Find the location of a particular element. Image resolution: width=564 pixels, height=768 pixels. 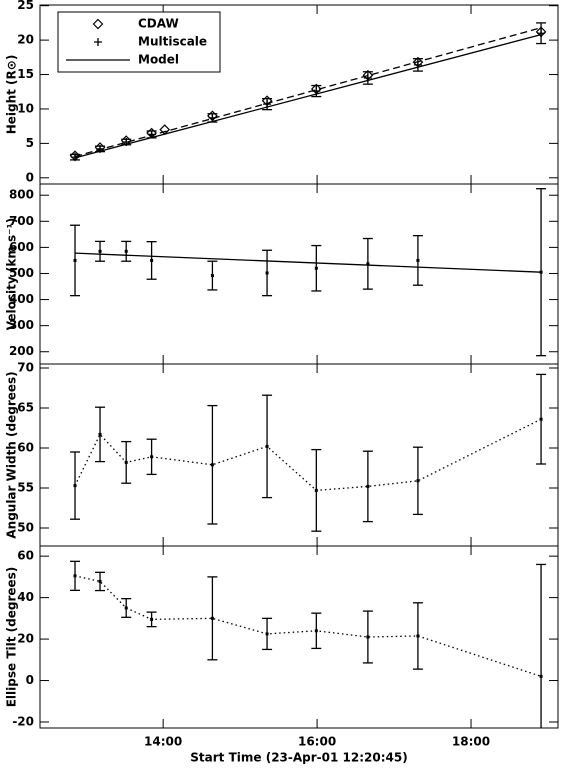

y-axis-label: Velocity (km s⁻¹) is located at coordinates (12, 274).